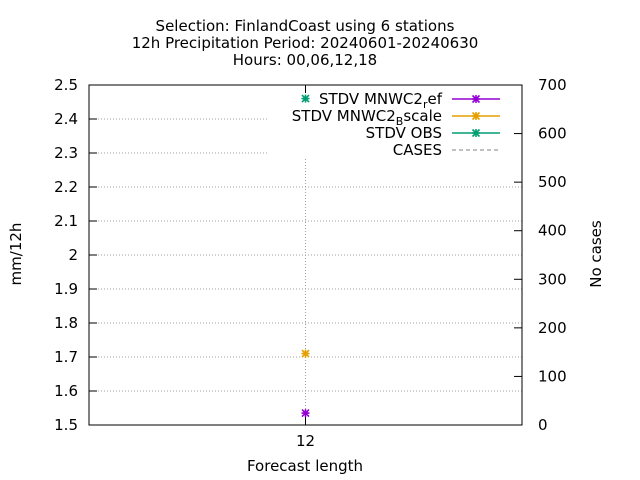  What do you see at coordinates (66, 289) in the screenshot?
I see `y-tick-label: 1.9` at bounding box center [66, 289].